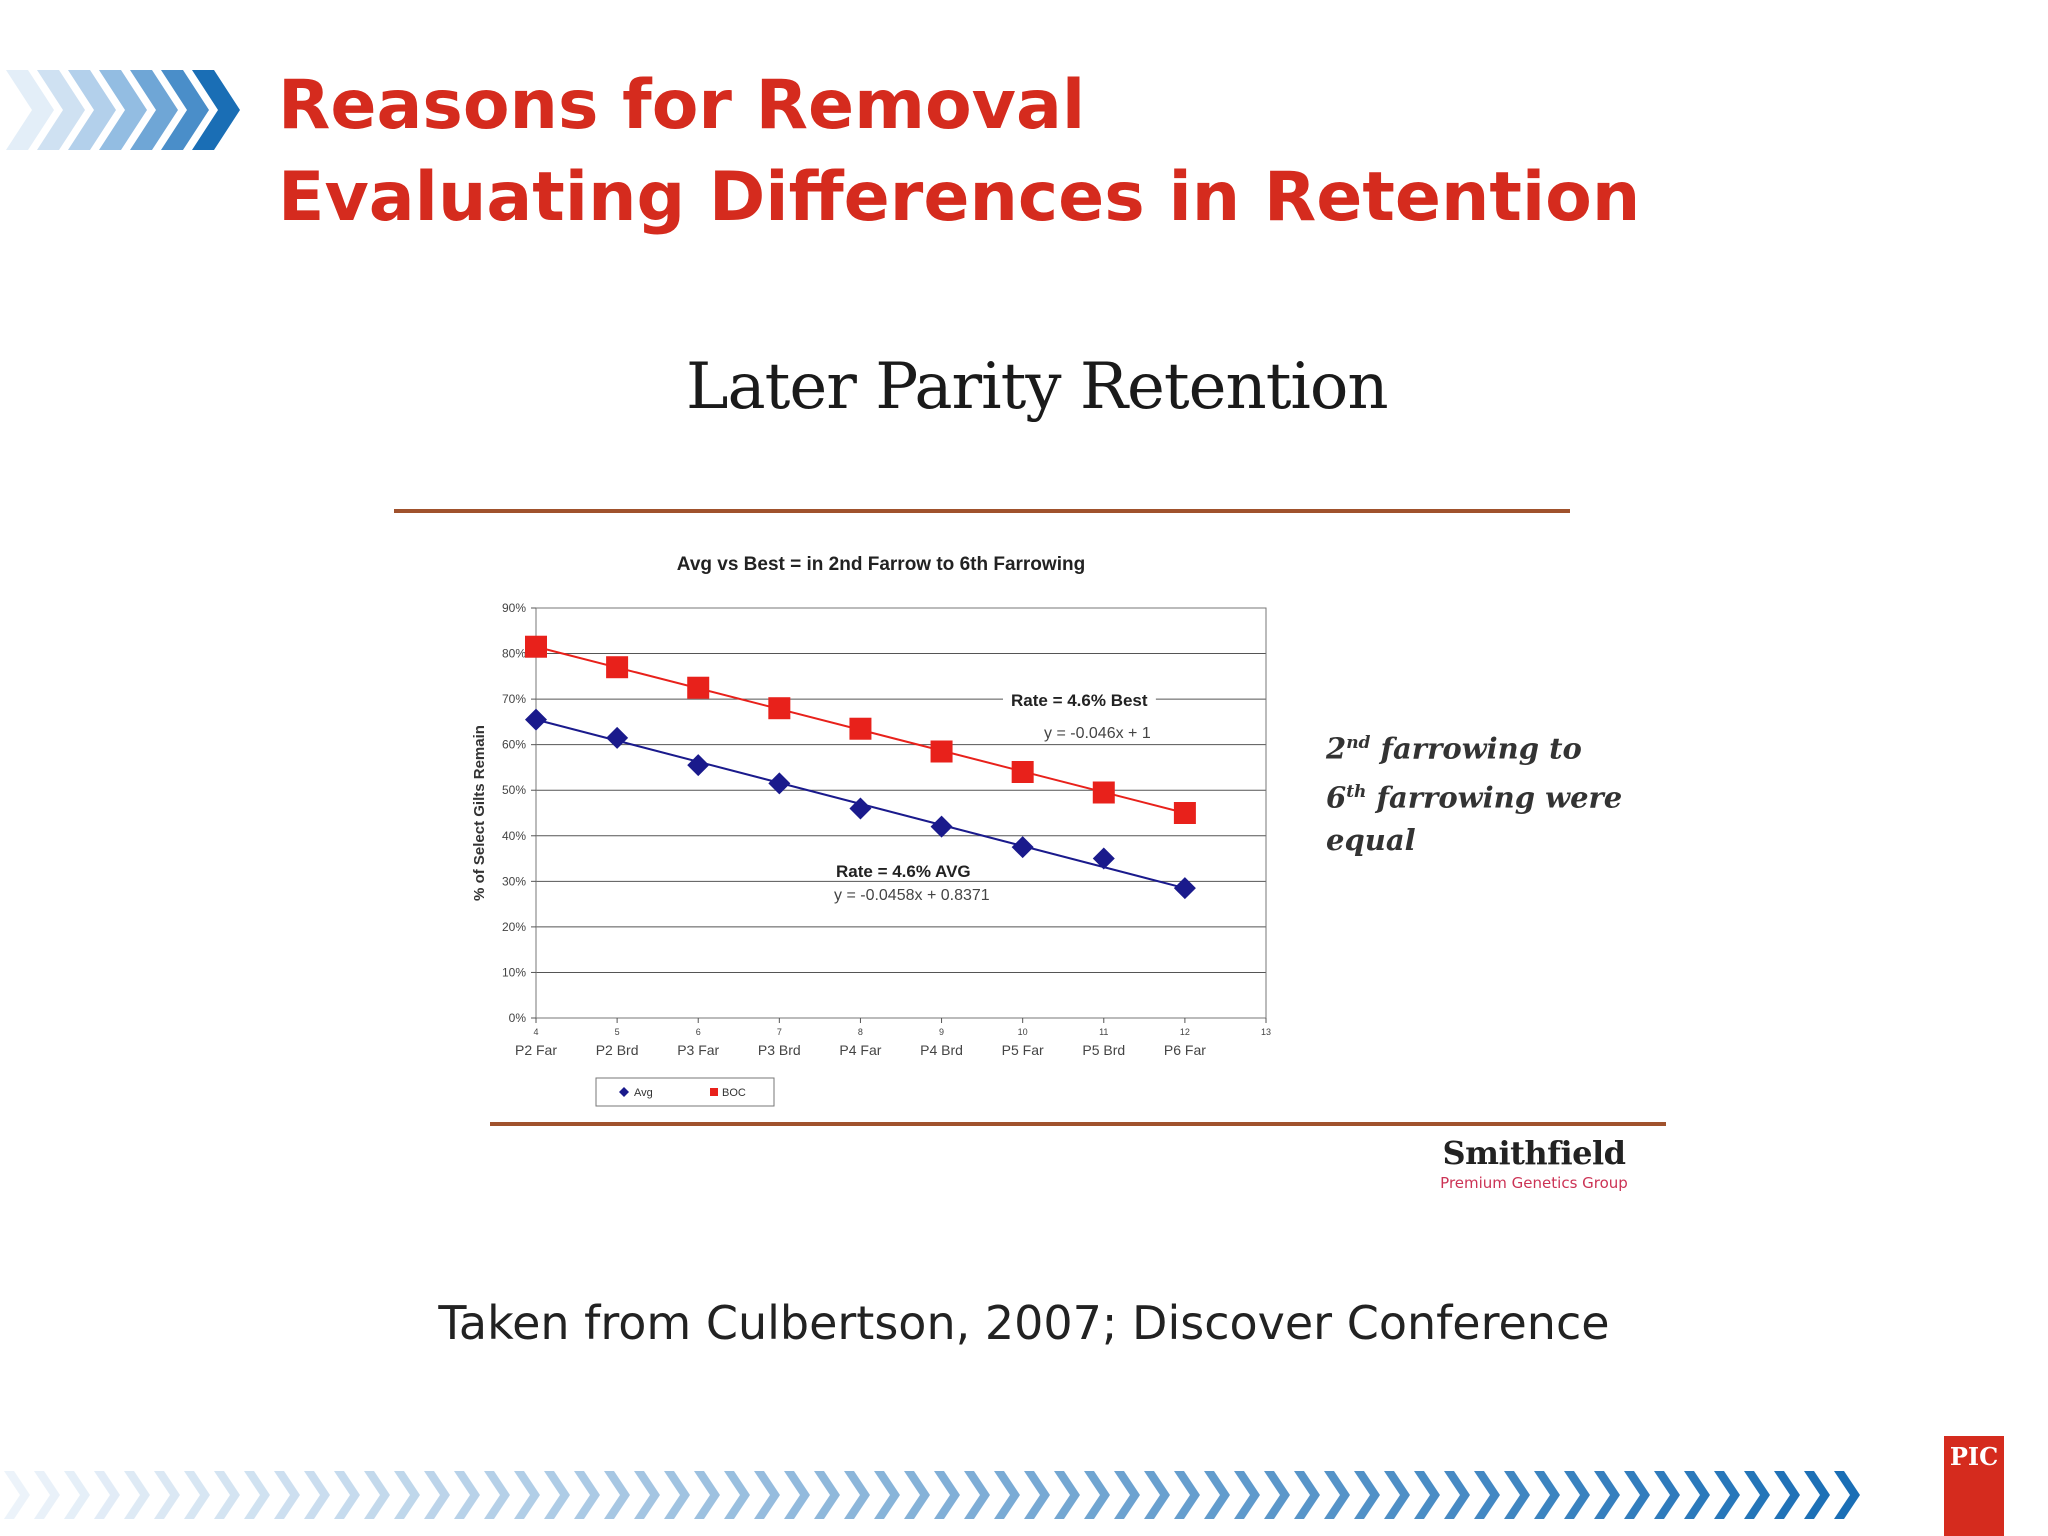 The height and width of the screenshot is (1536, 2048). Describe the element at coordinates (932, 1495) in the screenshot. I see `chevron-strip-icon` at that location.